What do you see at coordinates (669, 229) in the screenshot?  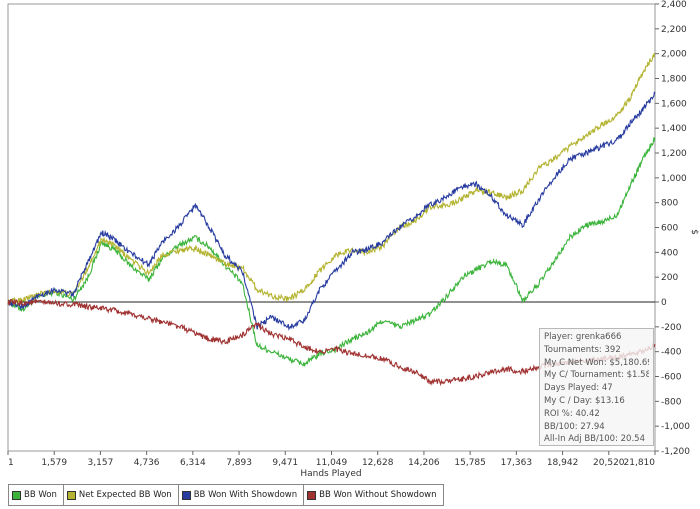 I see `y-tick-label: 600` at bounding box center [669, 229].